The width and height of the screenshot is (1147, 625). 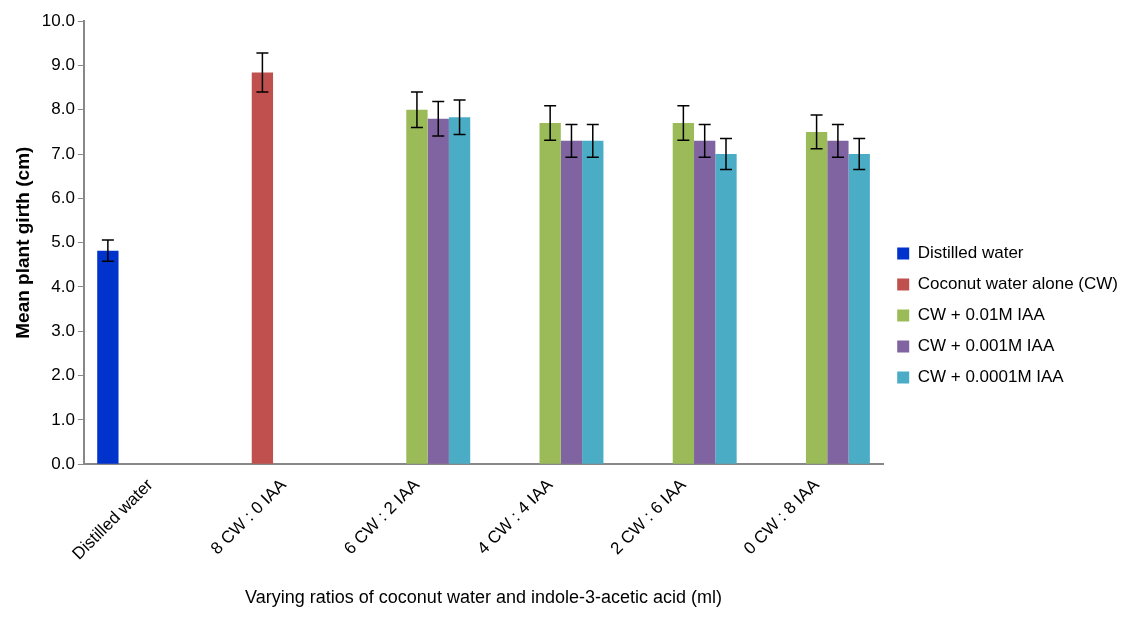 I want to click on legend-label: Distilled water, so click(x=970, y=253).